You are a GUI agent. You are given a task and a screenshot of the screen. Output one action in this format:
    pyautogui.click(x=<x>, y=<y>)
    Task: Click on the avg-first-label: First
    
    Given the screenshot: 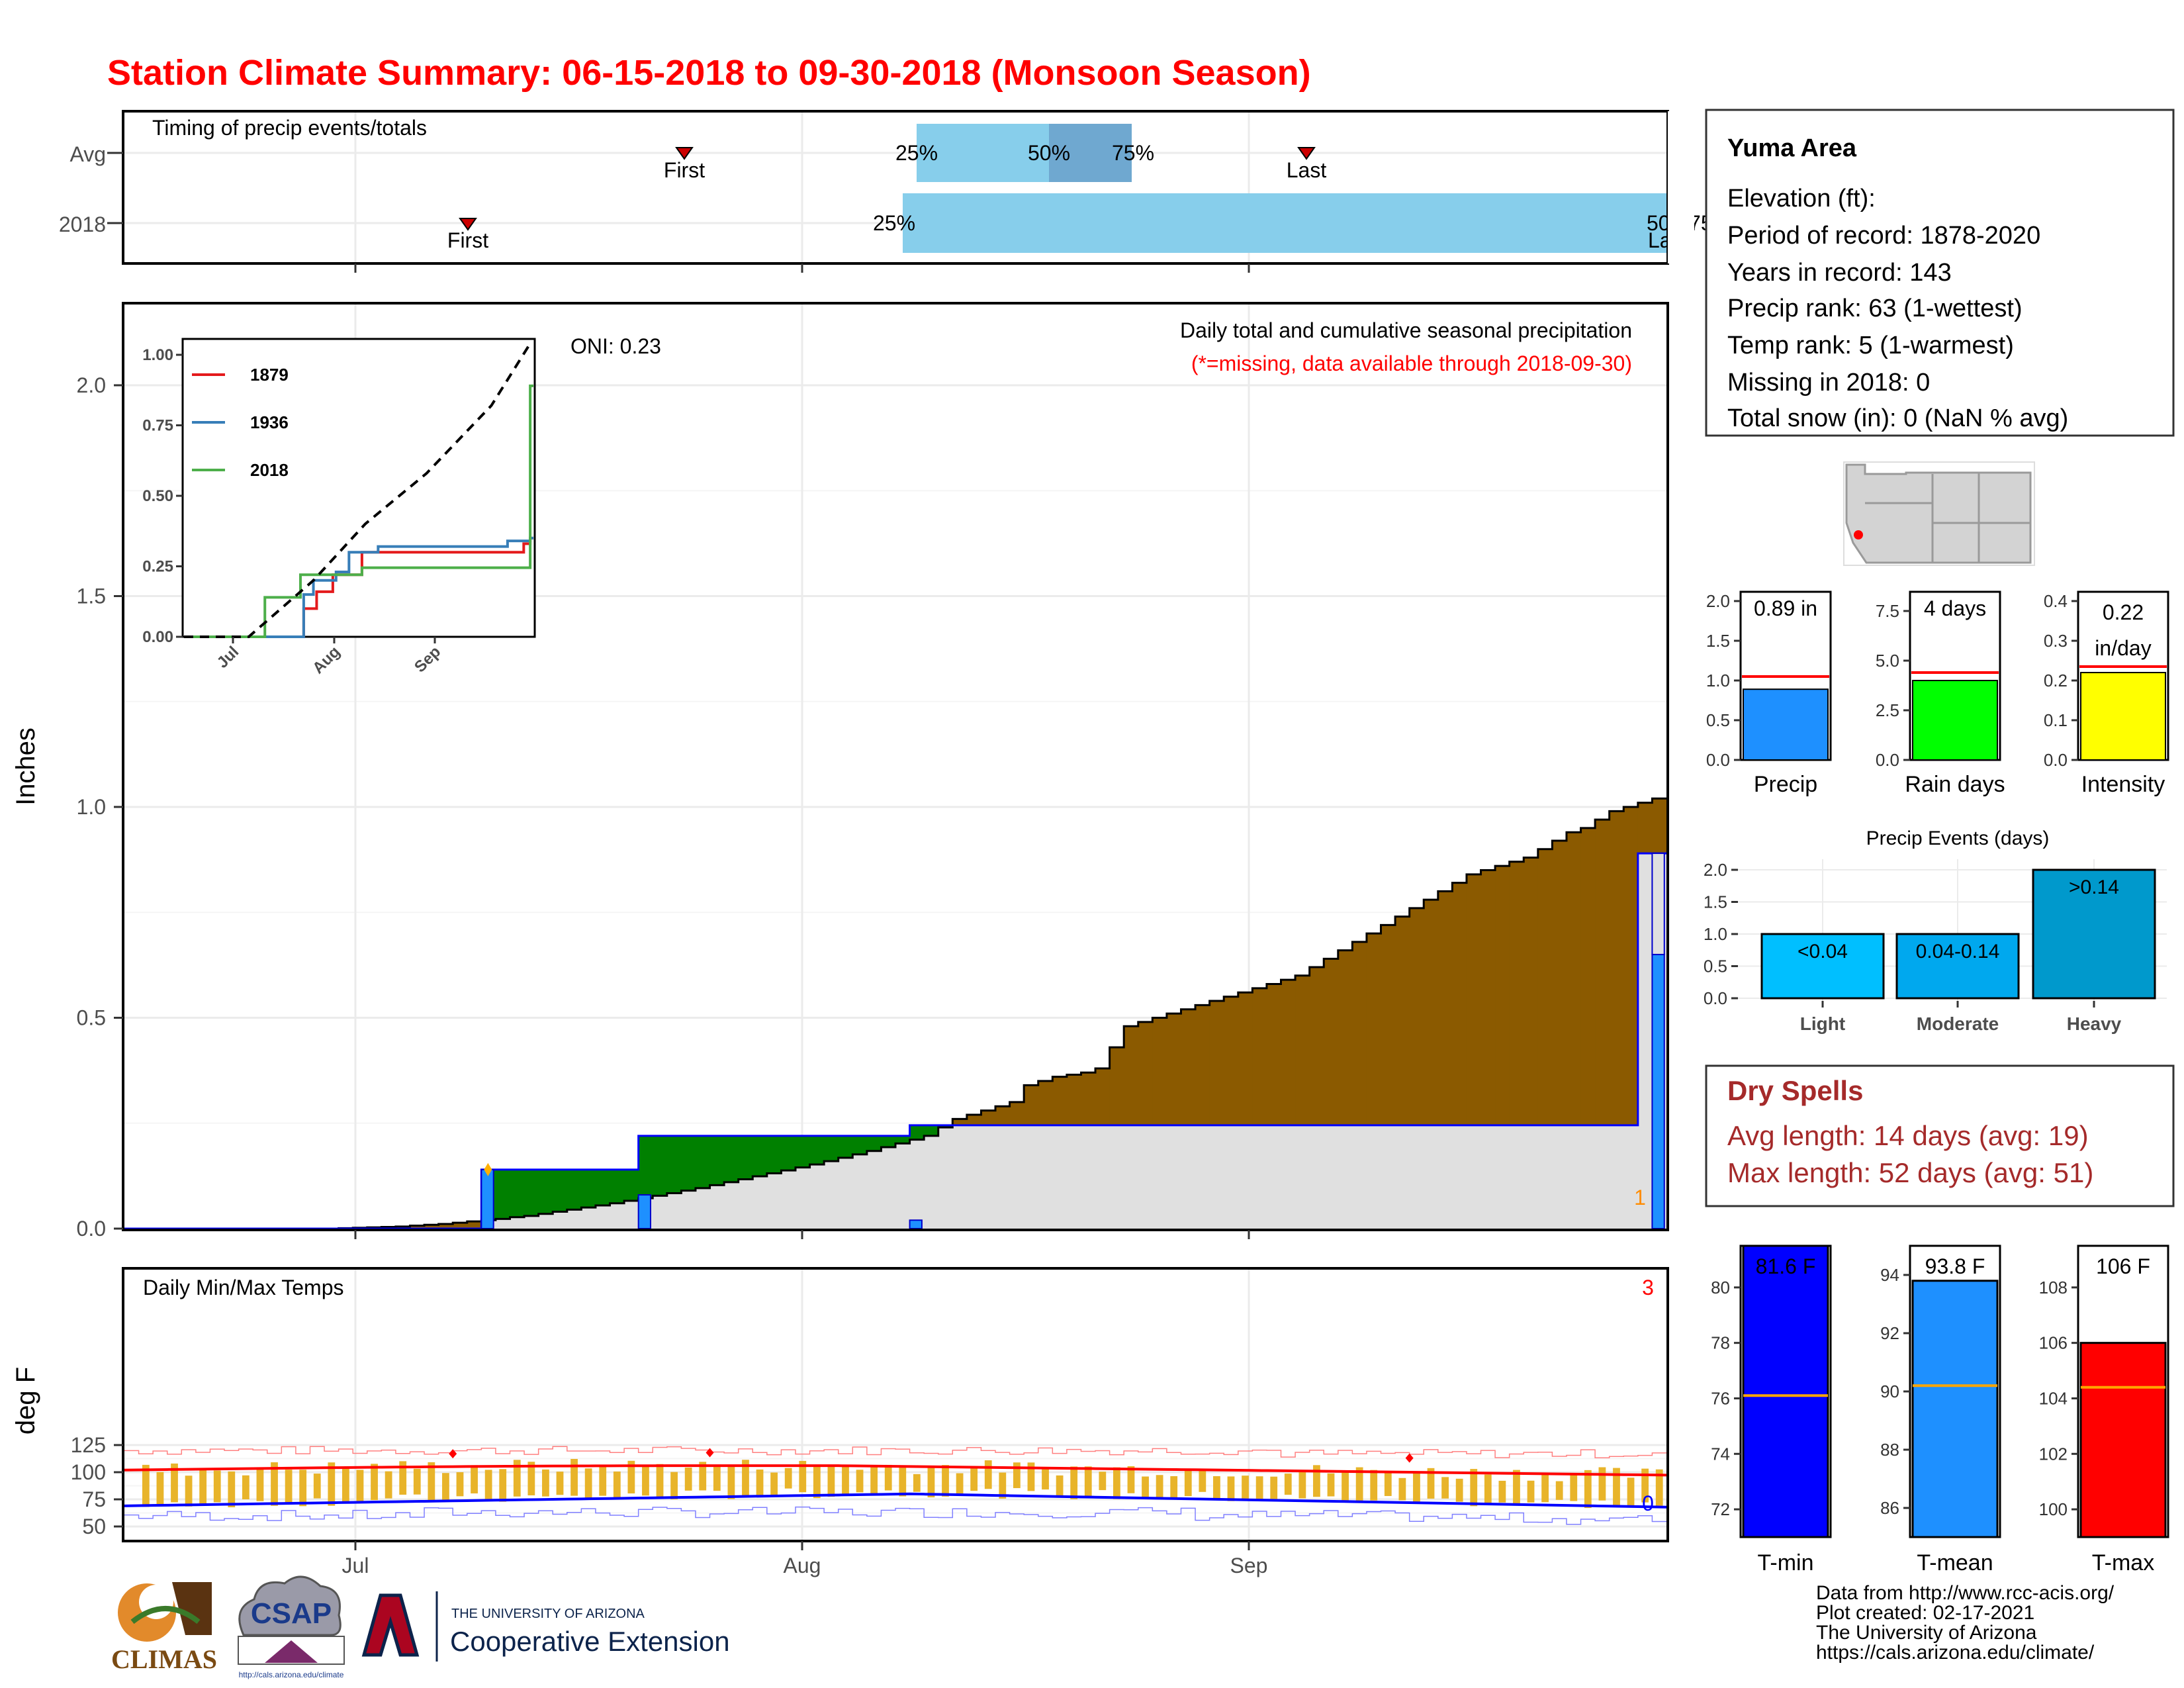 What is the action you would take?
    pyautogui.click(x=684, y=170)
    